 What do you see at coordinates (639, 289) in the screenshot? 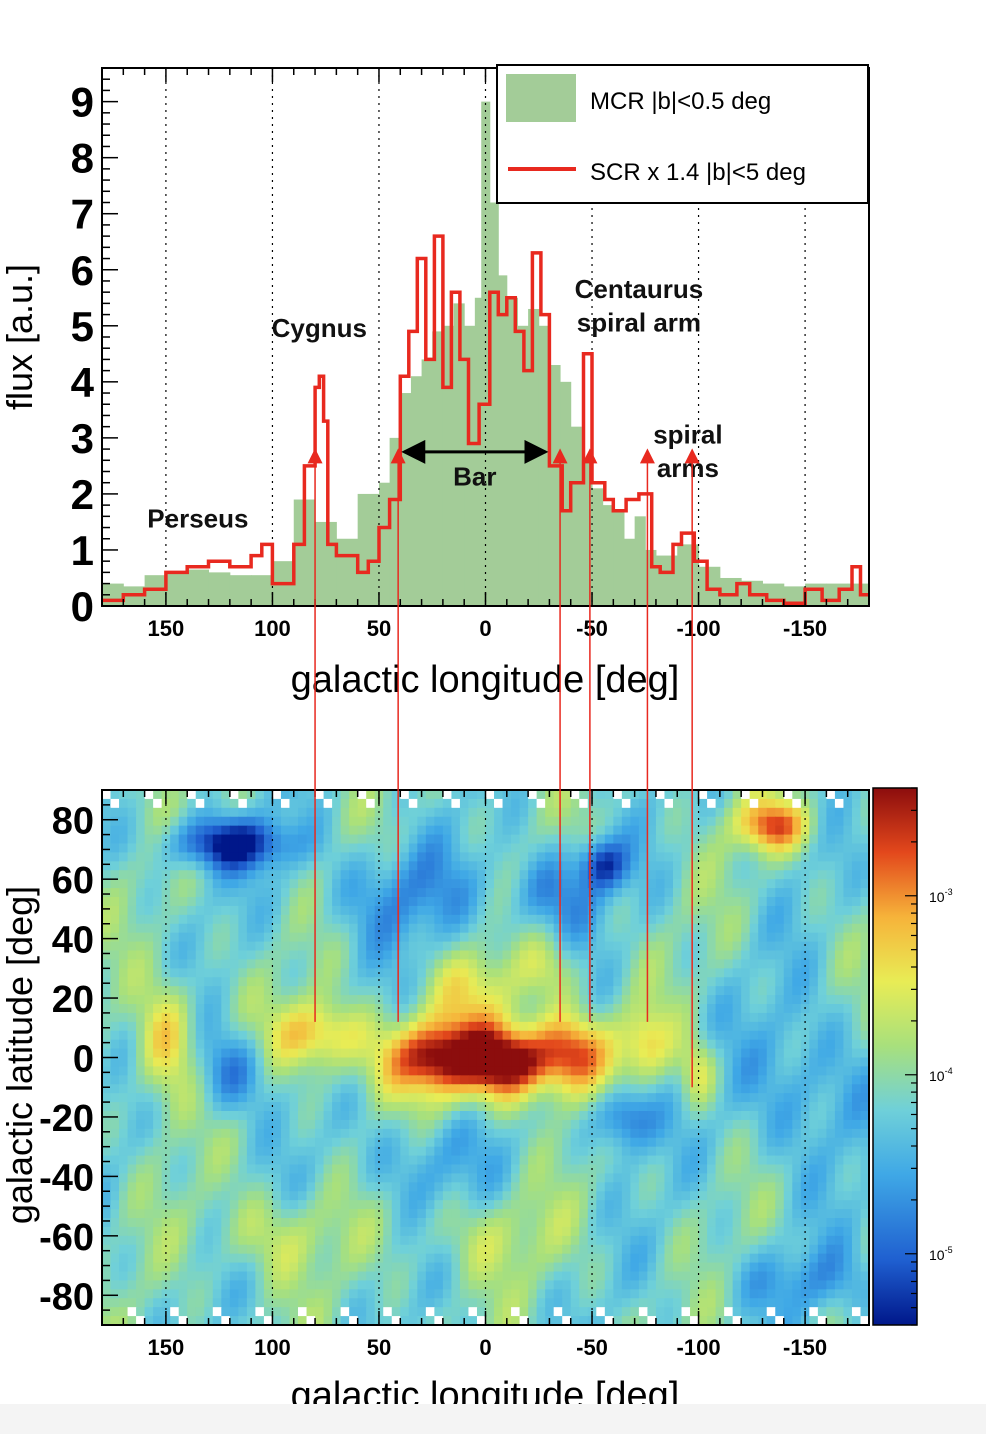
I see `annotation-centaurus: Centaurus` at bounding box center [639, 289].